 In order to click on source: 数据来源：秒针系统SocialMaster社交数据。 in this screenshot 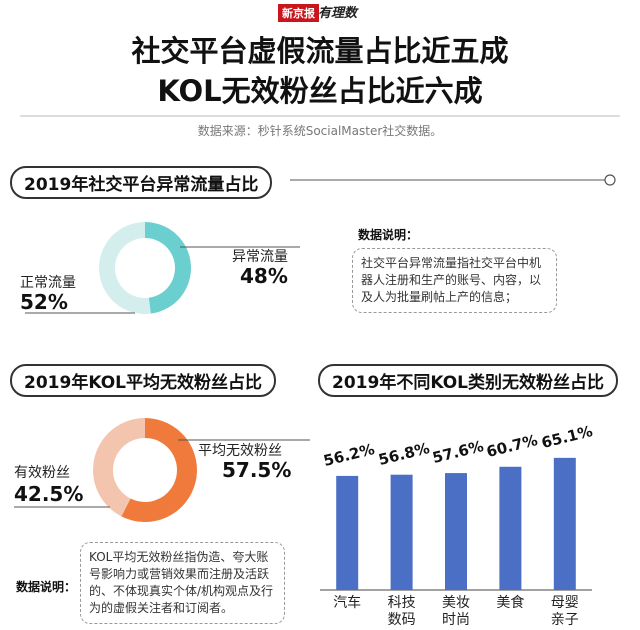, I will do `click(320, 131)`.